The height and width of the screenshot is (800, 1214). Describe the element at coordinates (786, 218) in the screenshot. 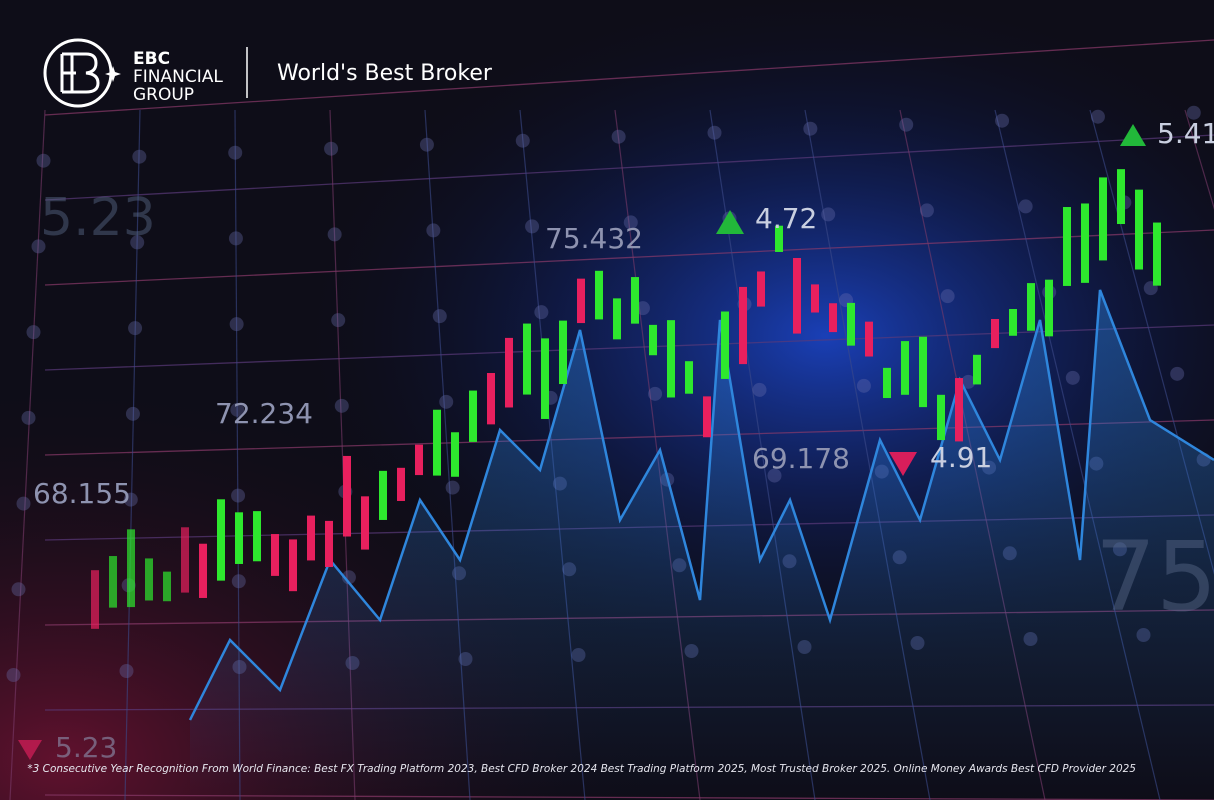

I see `price-label: 4.72` at that location.